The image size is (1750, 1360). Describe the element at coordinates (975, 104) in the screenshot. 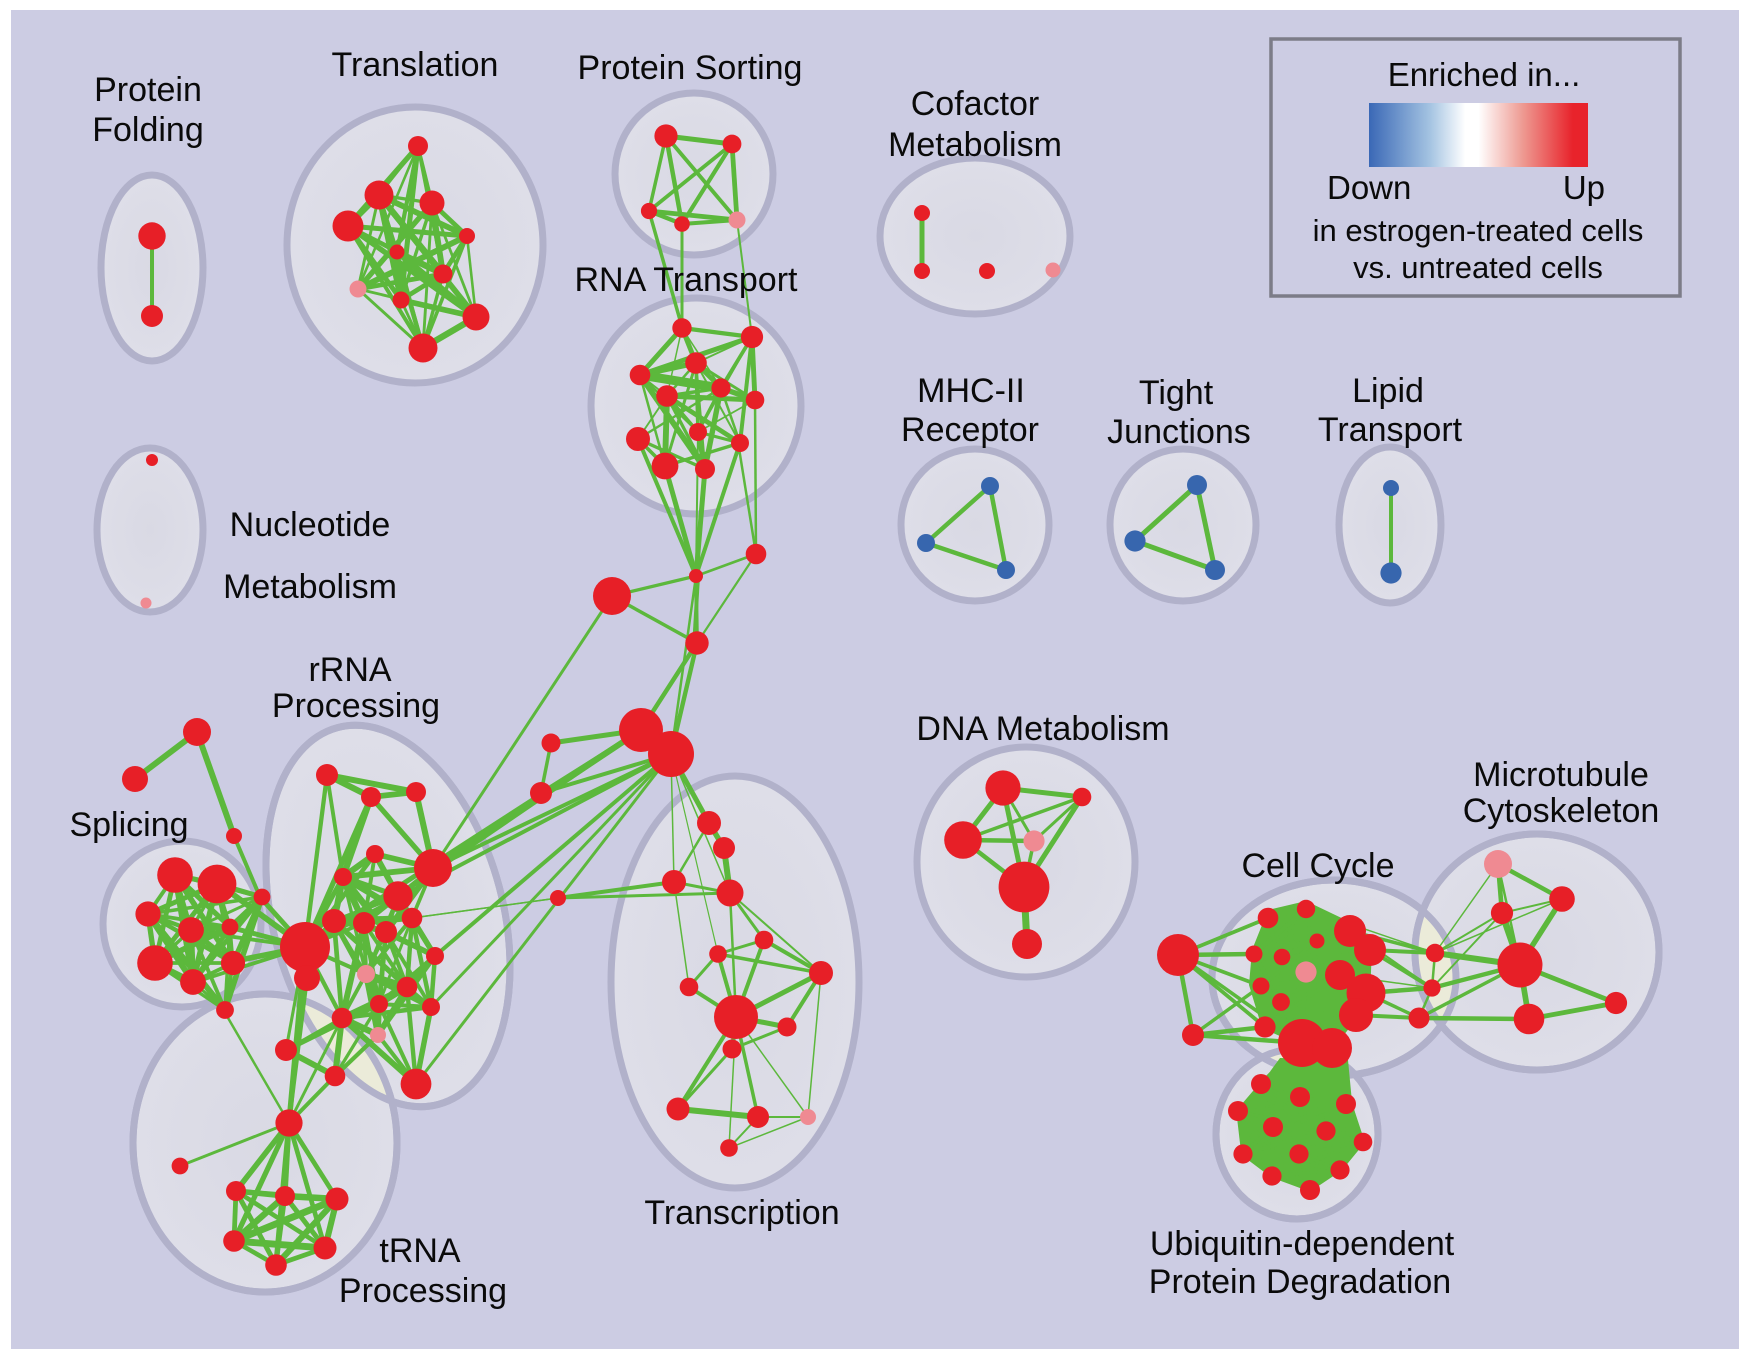

I see `svg-text: Cofactor` at that location.